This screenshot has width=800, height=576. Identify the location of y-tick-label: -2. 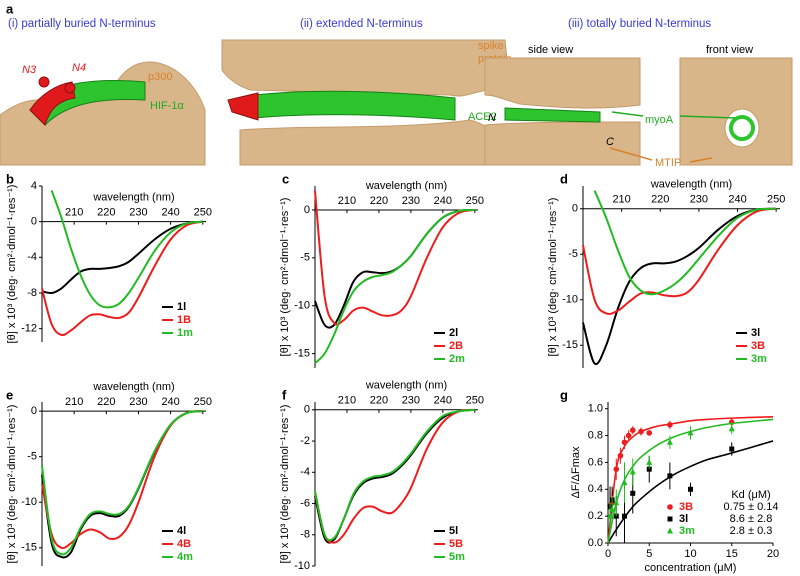
(305, 441).